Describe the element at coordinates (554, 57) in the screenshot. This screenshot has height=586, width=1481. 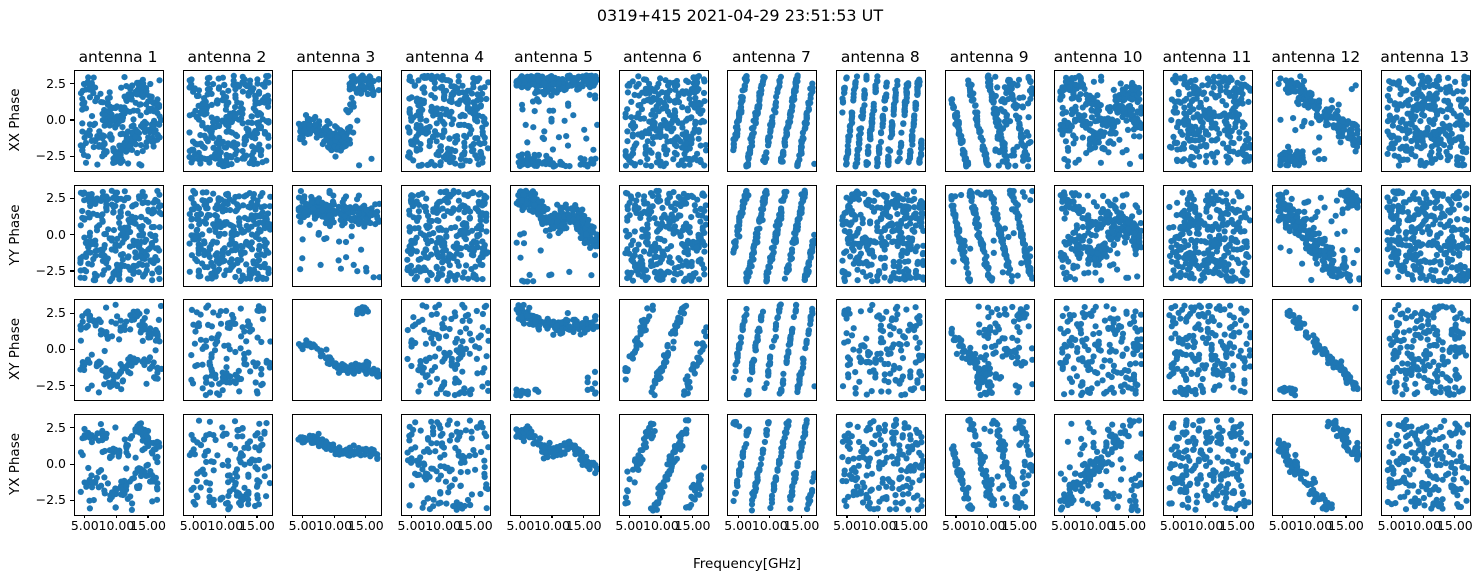
I see `subplot-title-antenna-5: antenna 5` at that location.